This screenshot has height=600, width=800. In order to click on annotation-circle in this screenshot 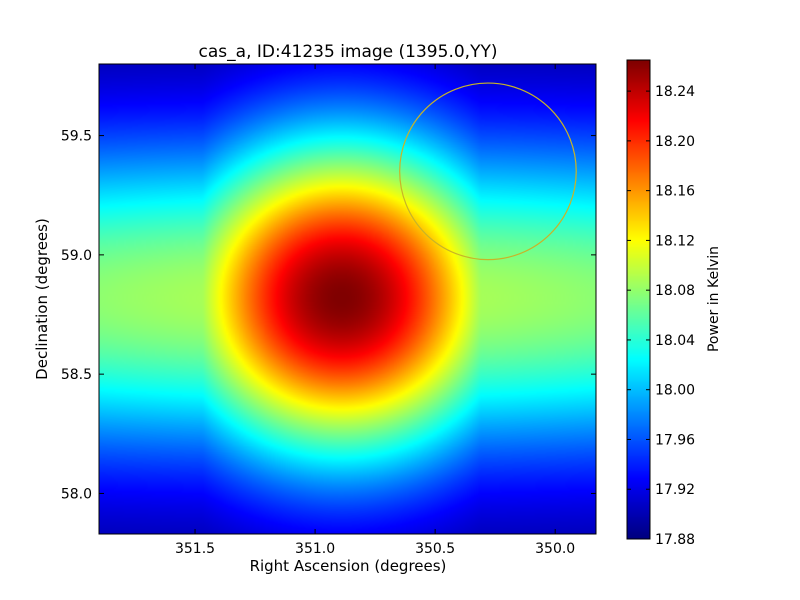, I will do `click(488, 171)`.